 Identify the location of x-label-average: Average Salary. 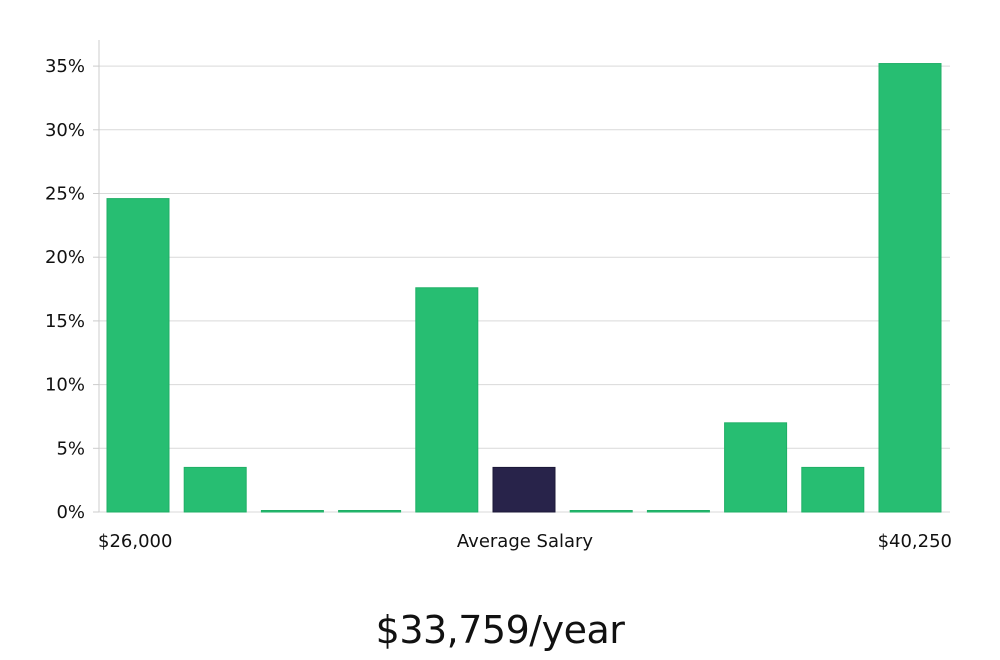
(525, 541).